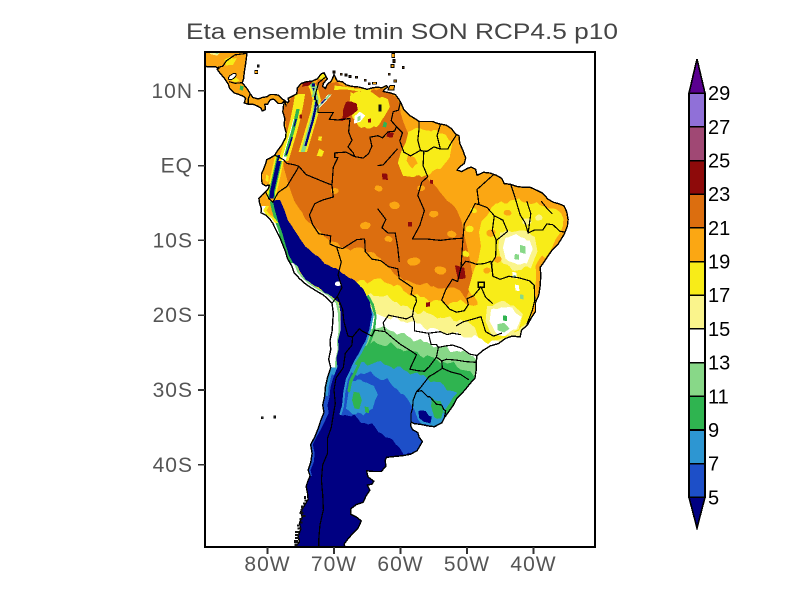  Describe the element at coordinates (719, 330) in the screenshot. I see `svg-text: 15` at that location.